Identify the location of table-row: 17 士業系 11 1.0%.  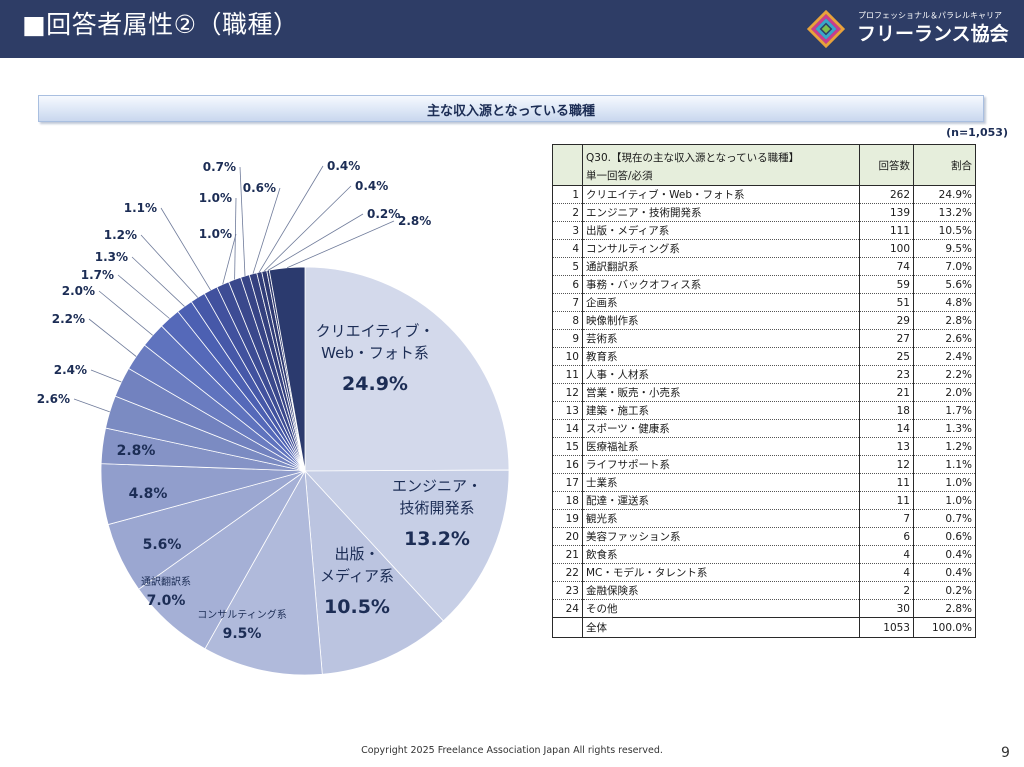
(764, 482).